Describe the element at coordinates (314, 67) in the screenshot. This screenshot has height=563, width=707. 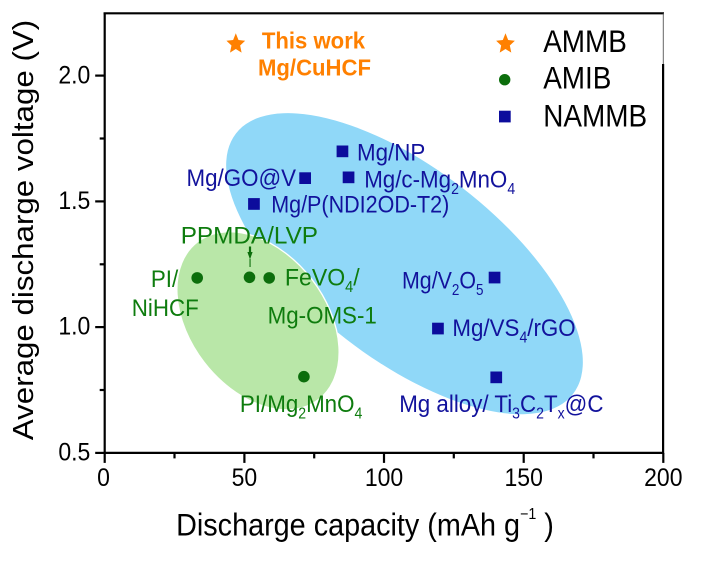
I see `svg-text: Mg/CuHCF` at that location.